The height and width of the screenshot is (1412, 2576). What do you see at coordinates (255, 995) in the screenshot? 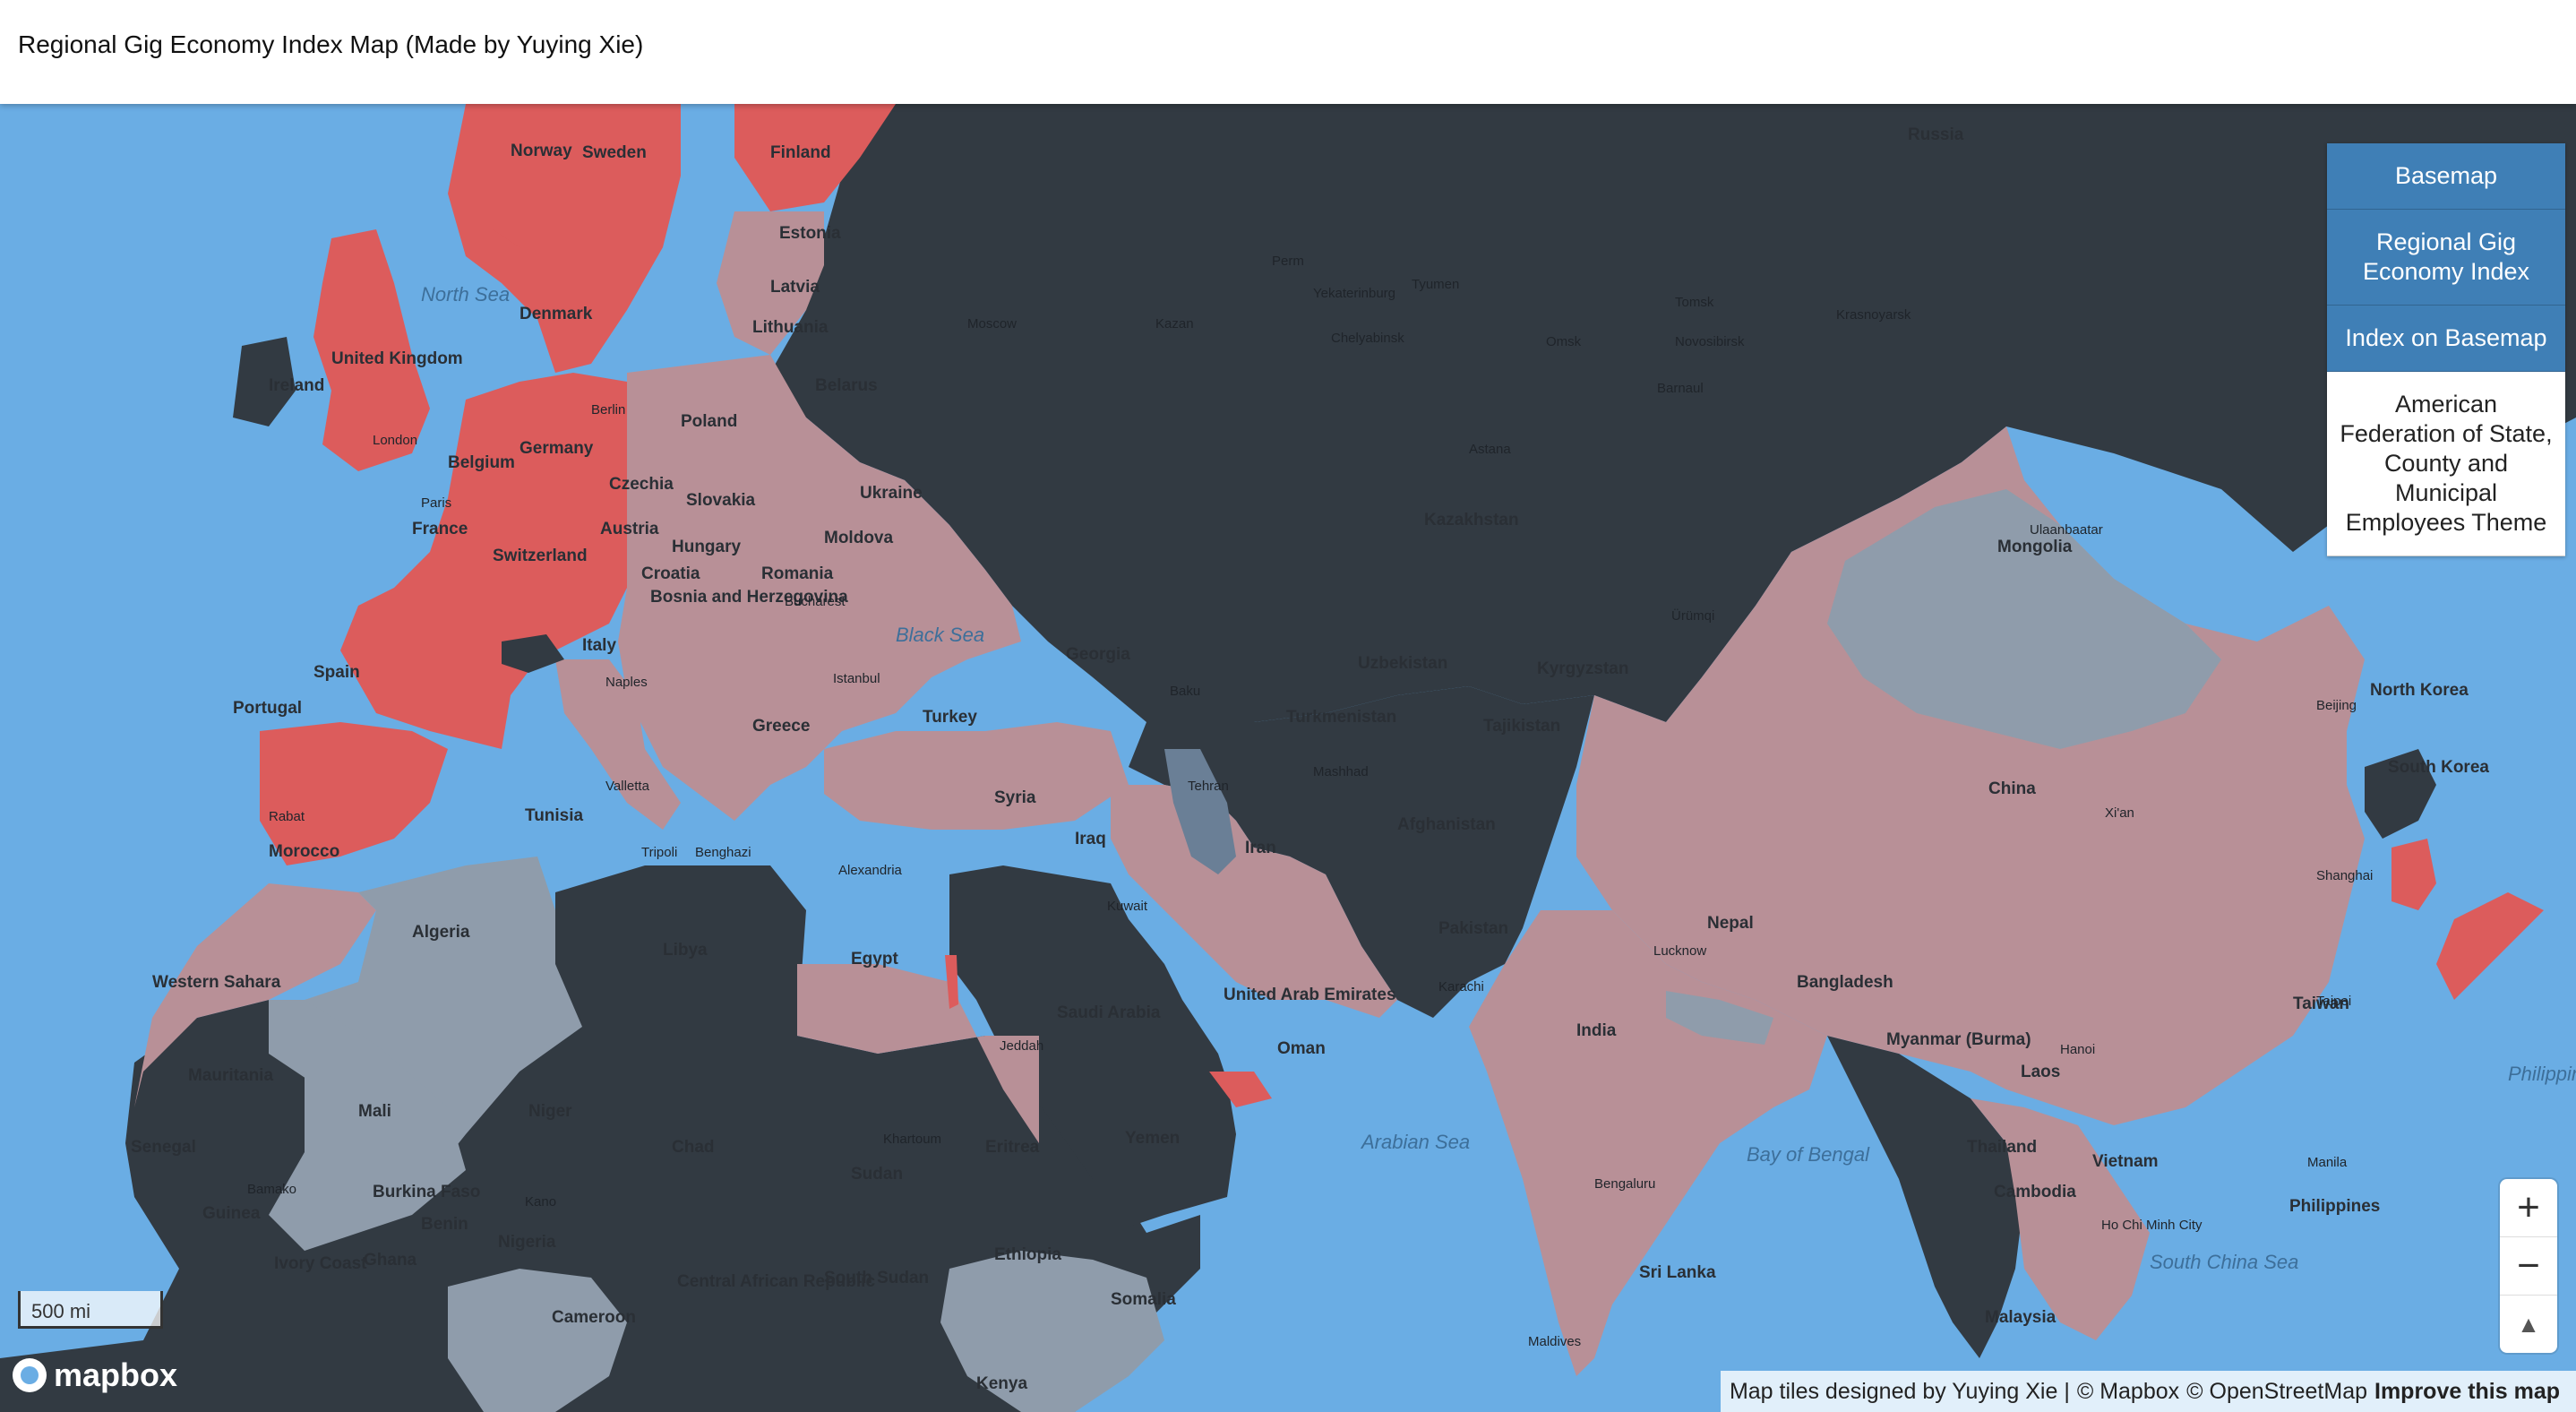
I see `region-morocco-b` at bounding box center [255, 995].